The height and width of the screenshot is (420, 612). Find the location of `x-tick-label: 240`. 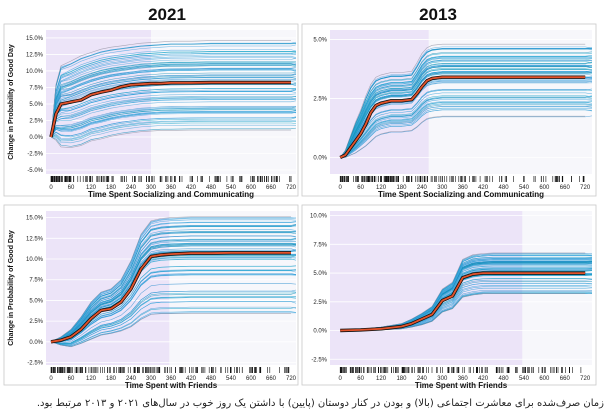

x-tick-label: 240 is located at coordinates (422, 379).